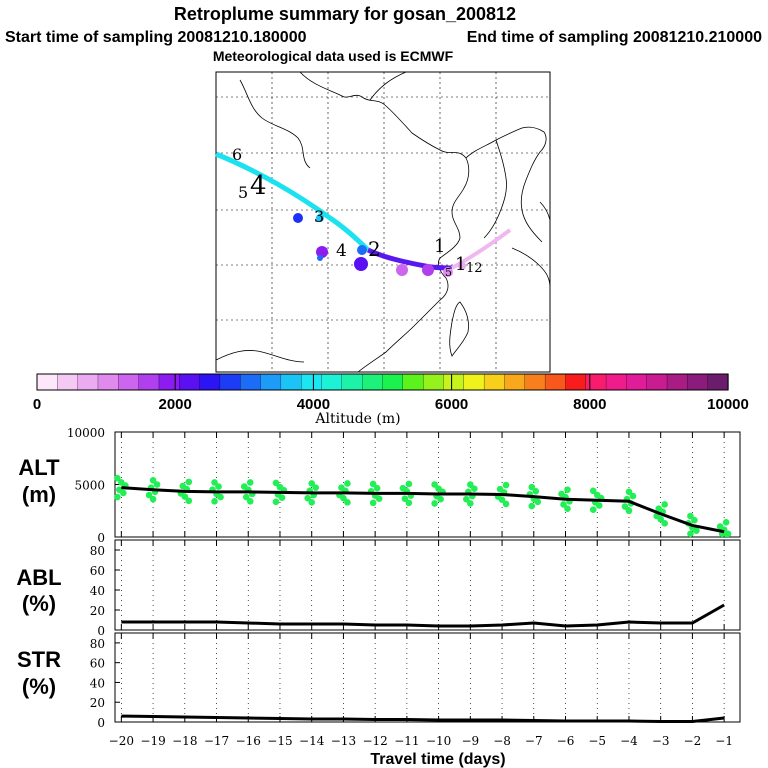  I want to click on day-label-3: 3, so click(319, 216).